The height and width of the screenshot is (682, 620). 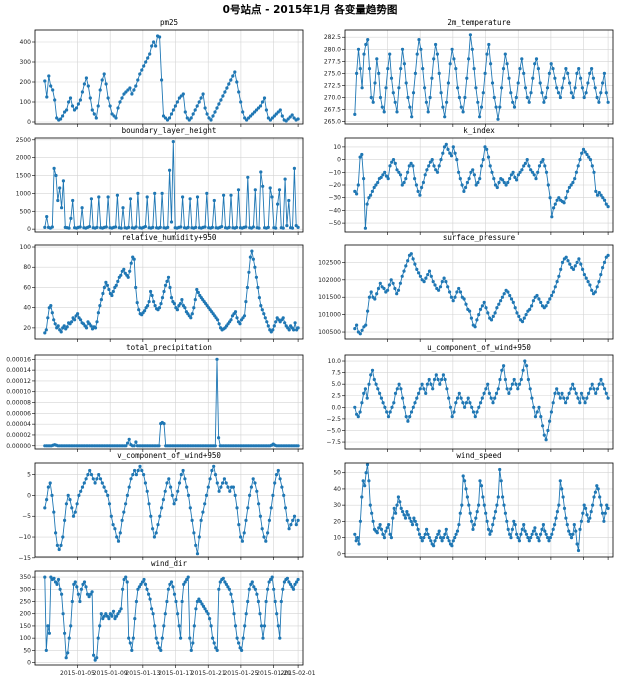 I want to click on y-tick-label: 0.00012, so click(x=18, y=381).